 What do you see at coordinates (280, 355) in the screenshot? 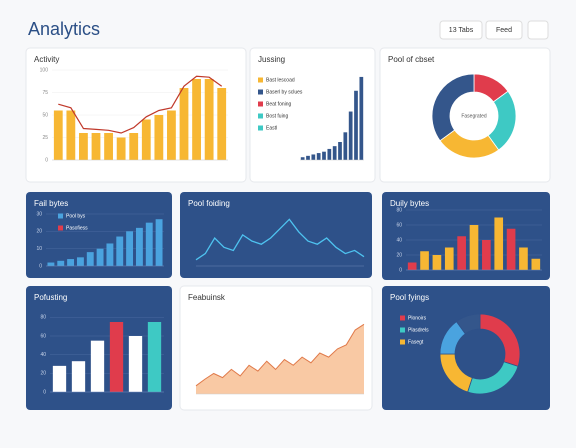
I see `area-line` at bounding box center [280, 355].